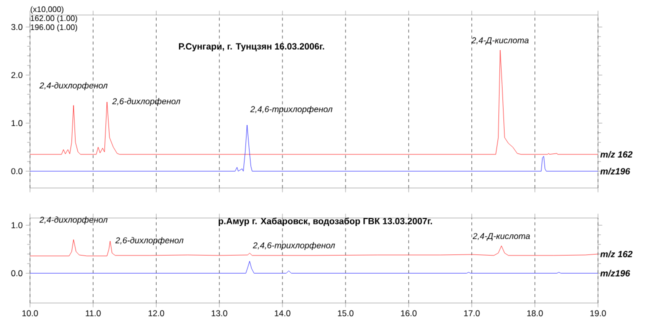 The image size is (665, 333). Describe the element at coordinates (346, 313) in the screenshot. I see `x-tick-label: 15.0` at that location.